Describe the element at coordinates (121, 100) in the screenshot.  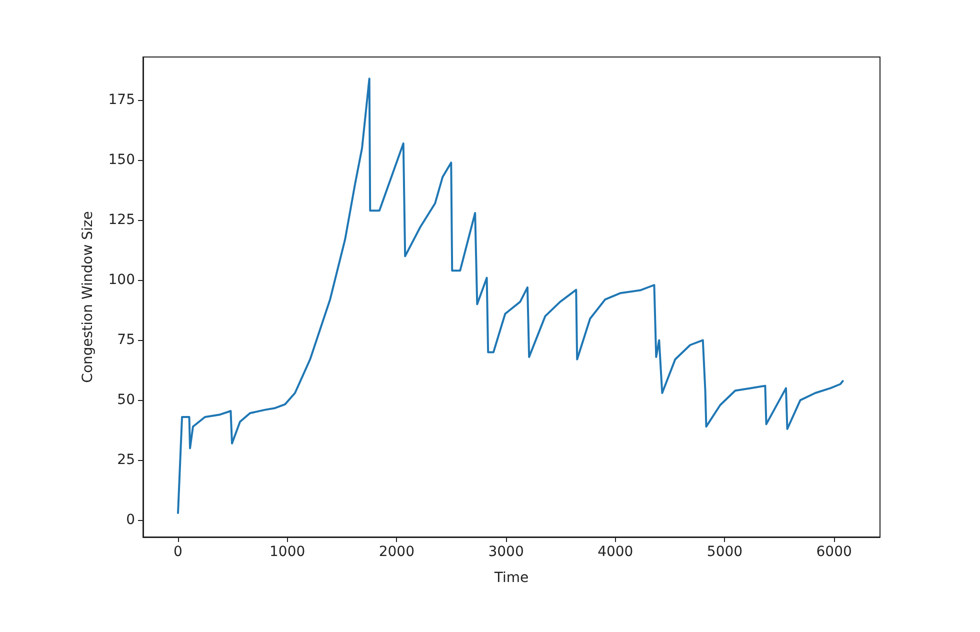
I see `y-tick-label: 175` at that location.